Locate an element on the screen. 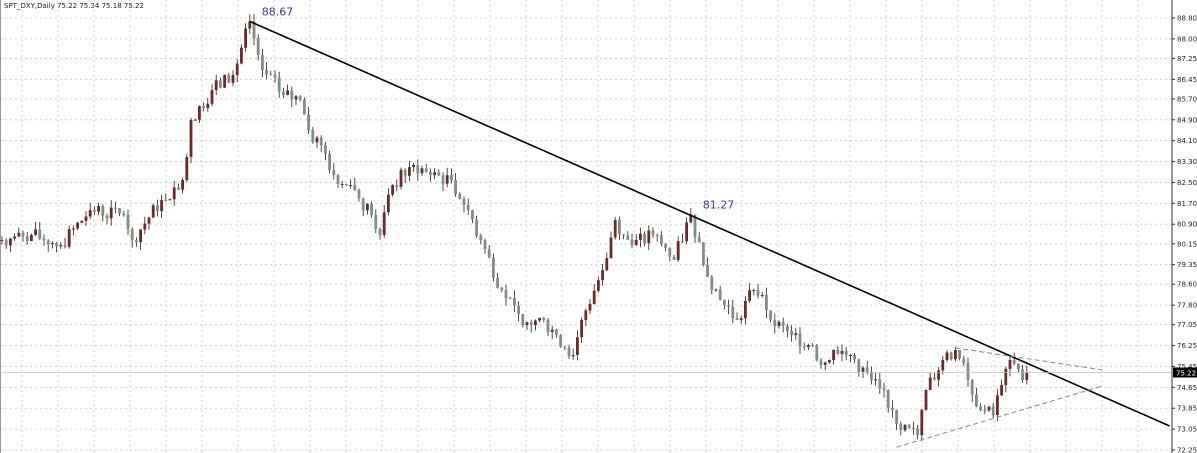 The width and height of the screenshot is (1197, 453). y-tick-label: 80.15 is located at coordinates (1187, 244).